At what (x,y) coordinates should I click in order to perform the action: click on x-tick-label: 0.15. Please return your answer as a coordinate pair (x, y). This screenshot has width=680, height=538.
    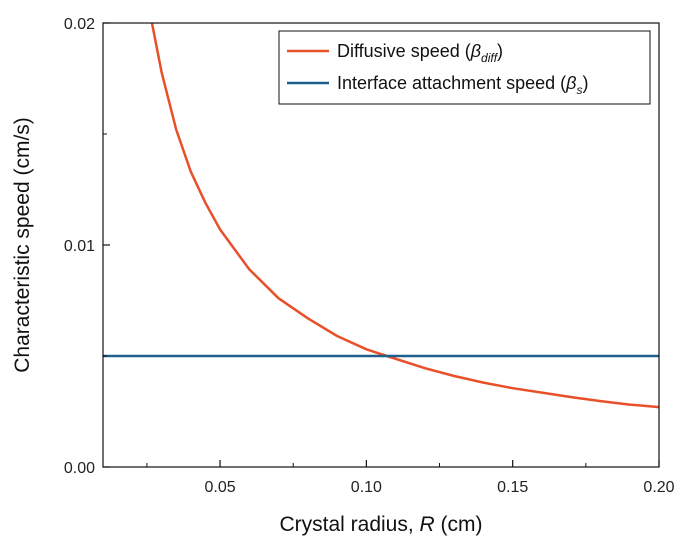
    Looking at the image, I should click on (512, 487).